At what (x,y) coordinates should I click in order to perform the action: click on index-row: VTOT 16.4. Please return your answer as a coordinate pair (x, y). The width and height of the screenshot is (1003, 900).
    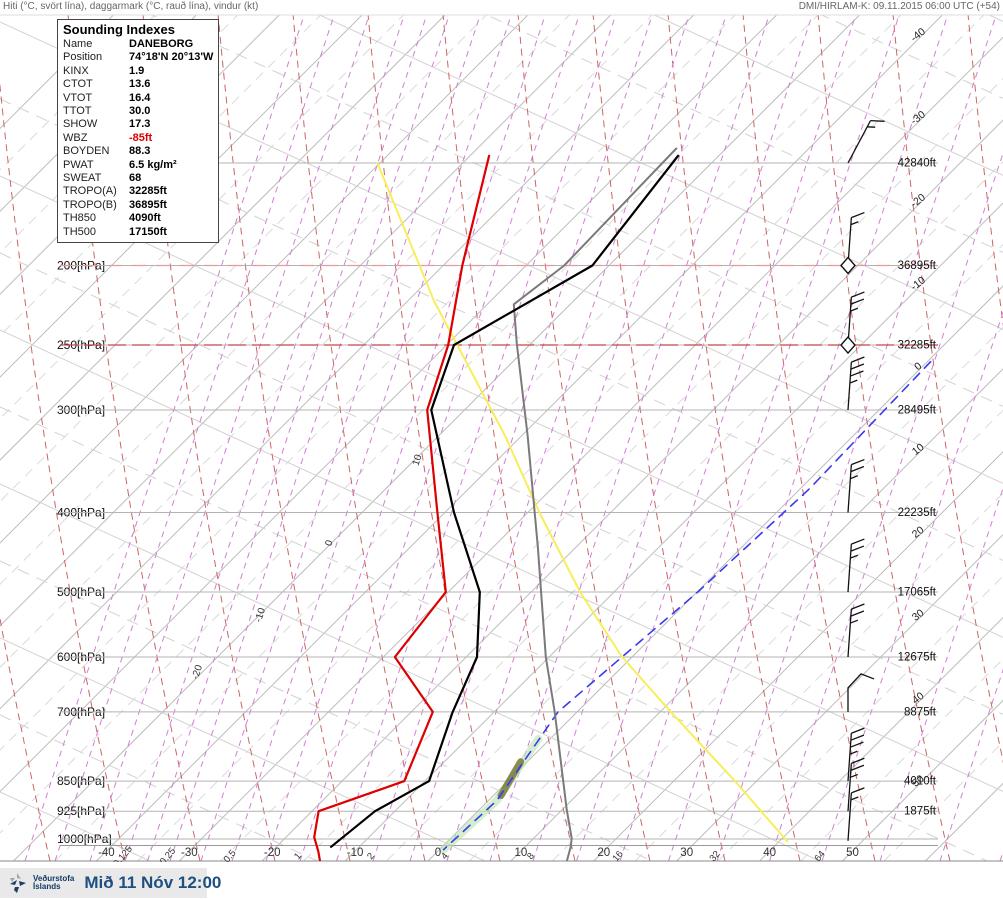
    Looking at the image, I should click on (139, 98).